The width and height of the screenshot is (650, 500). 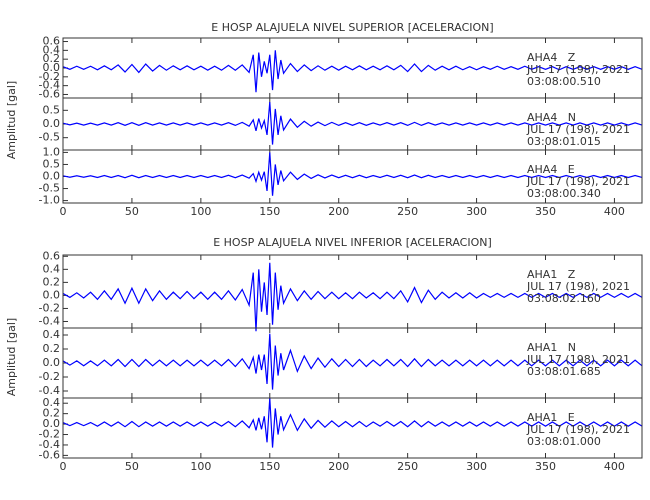 What do you see at coordinates (564, 441) in the screenshot?
I see `time-label: 03:08:01.000` at bounding box center [564, 441].